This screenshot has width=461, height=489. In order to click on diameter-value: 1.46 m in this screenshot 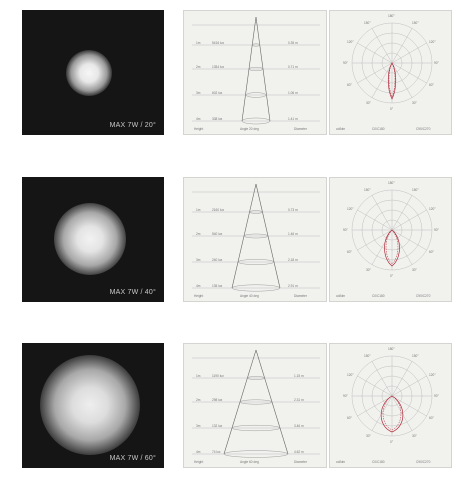, I will do `click(293, 234)`.